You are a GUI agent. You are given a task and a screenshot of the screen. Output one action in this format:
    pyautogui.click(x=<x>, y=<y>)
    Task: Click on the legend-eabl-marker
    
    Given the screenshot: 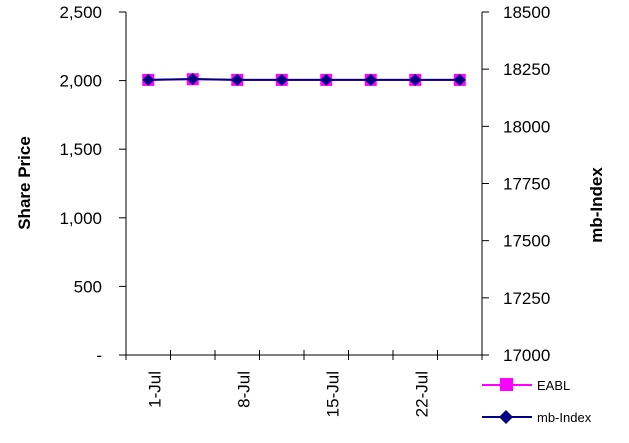 What is the action you would take?
    pyautogui.click(x=506, y=384)
    